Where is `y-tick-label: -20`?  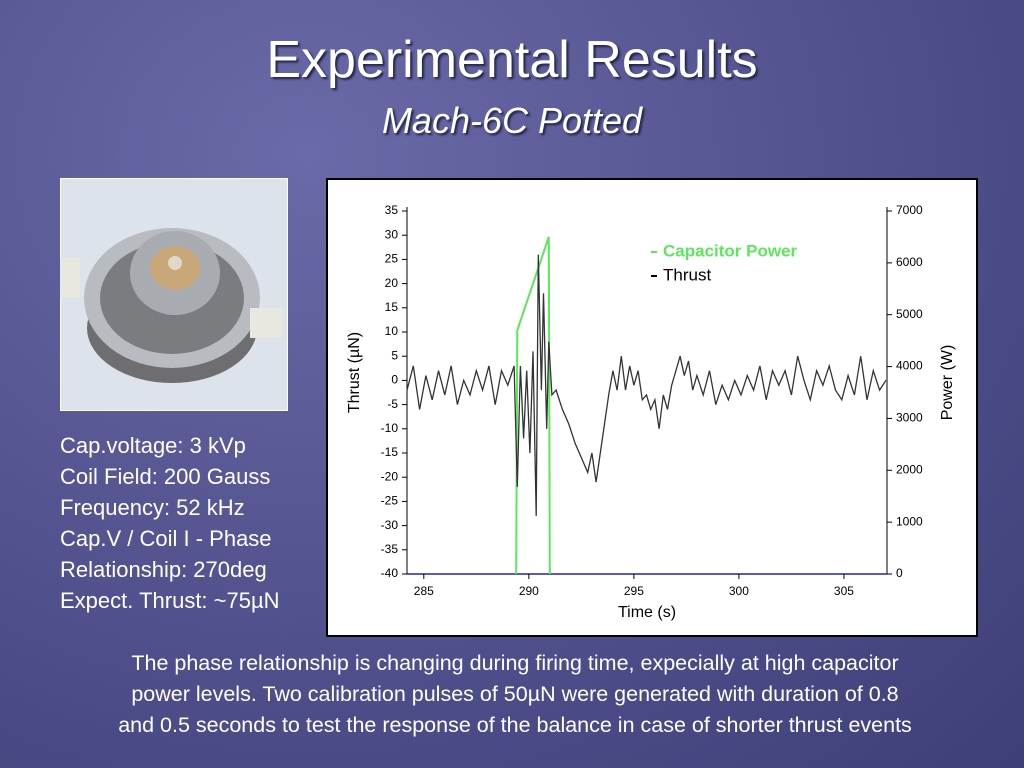
y-tick-label: -20 is located at coordinates (390, 476).